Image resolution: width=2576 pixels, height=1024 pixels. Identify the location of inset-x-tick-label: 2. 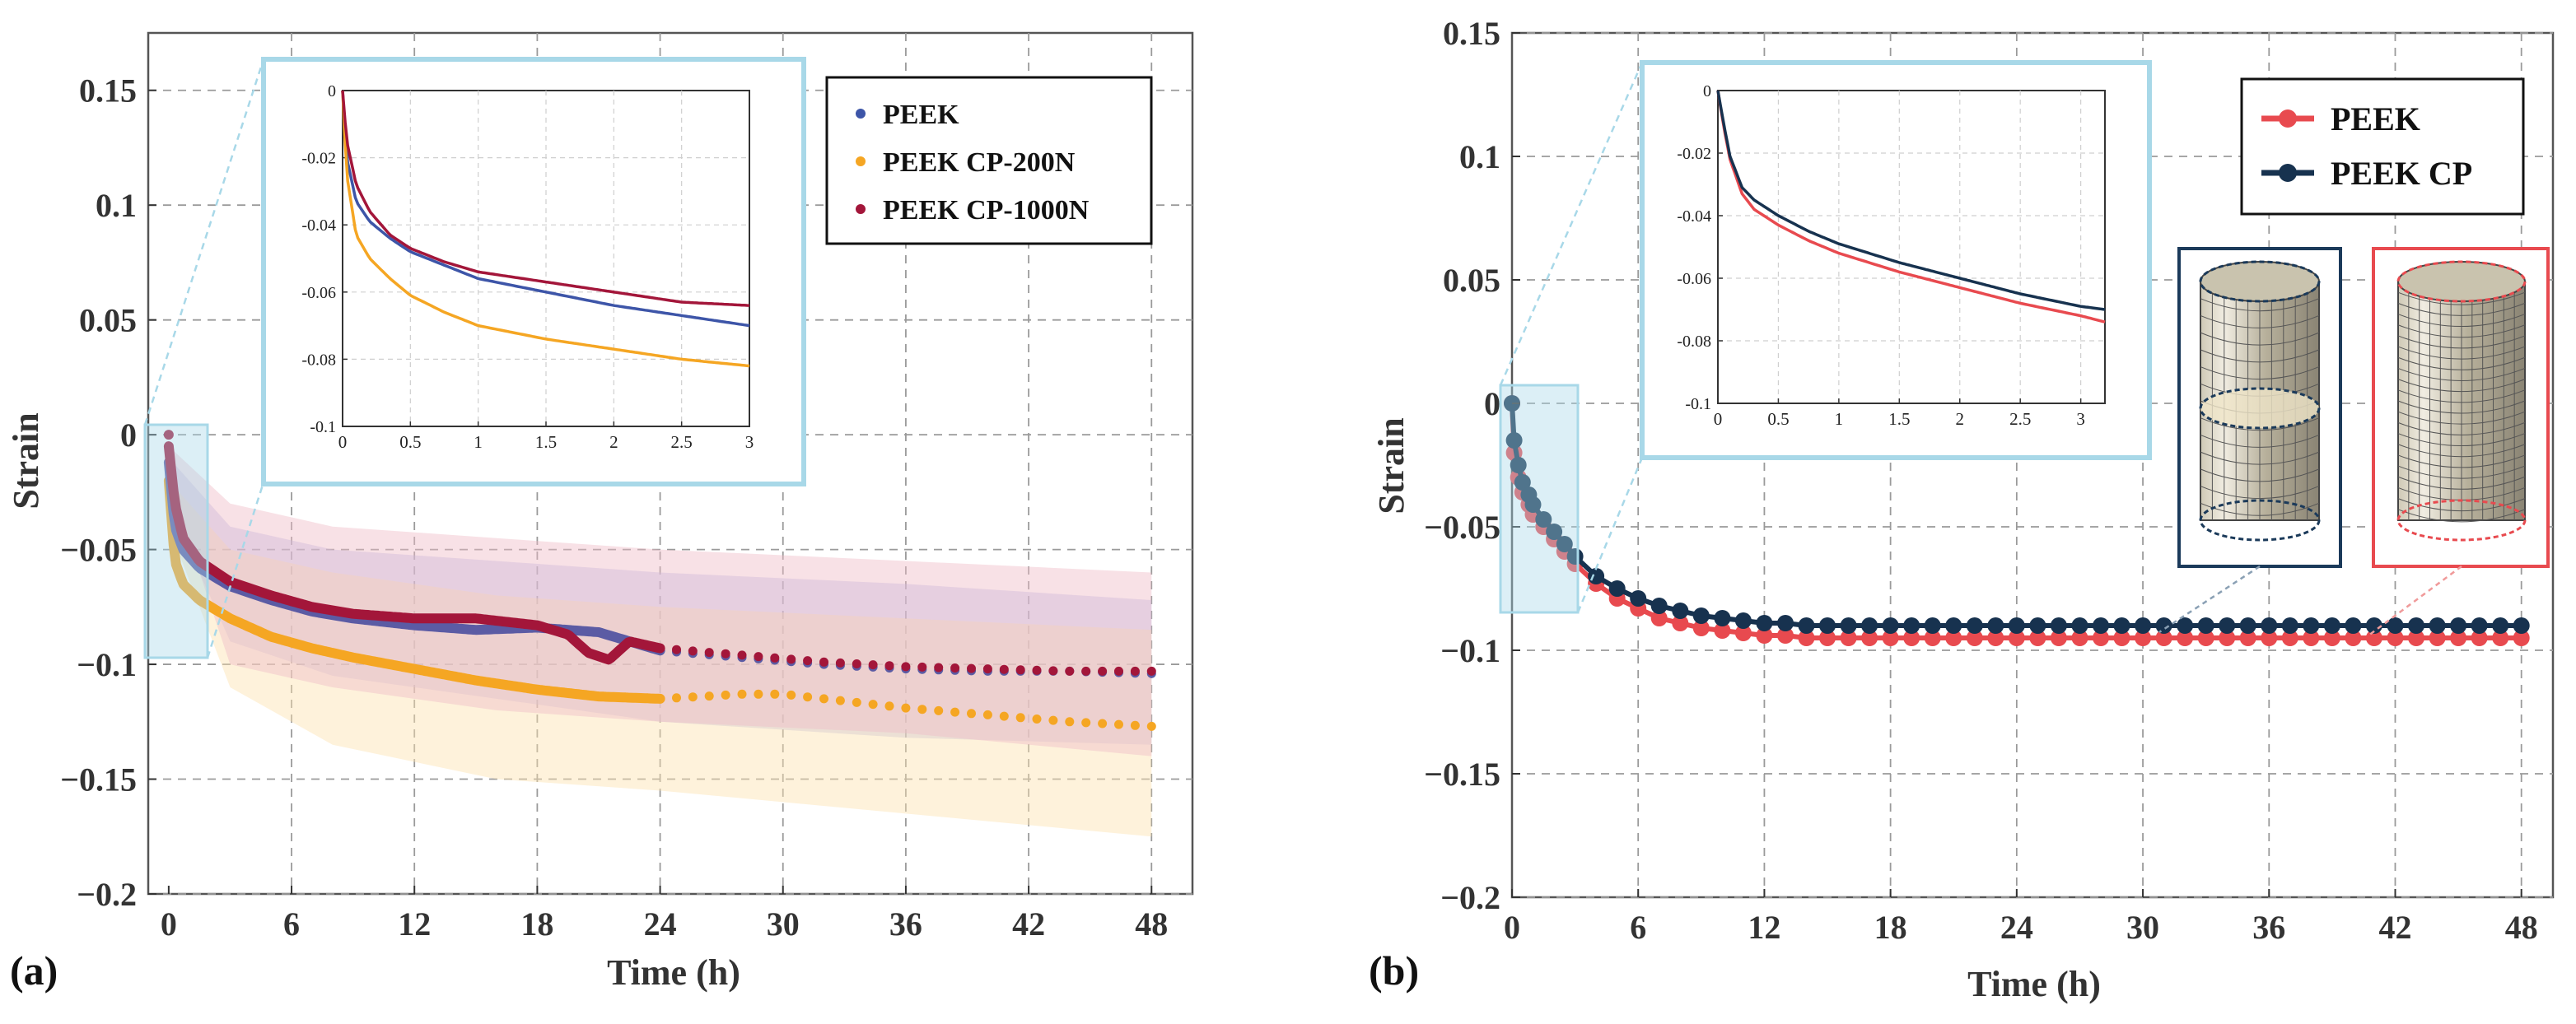
(613, 442).